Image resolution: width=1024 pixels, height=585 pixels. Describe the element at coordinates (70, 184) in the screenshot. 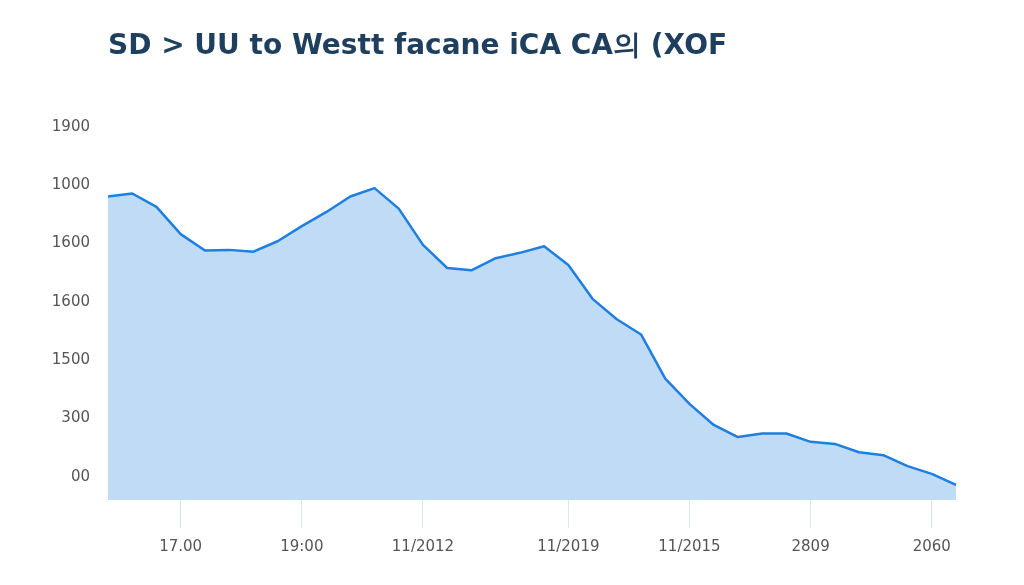

I see `text: 1000` at that location.